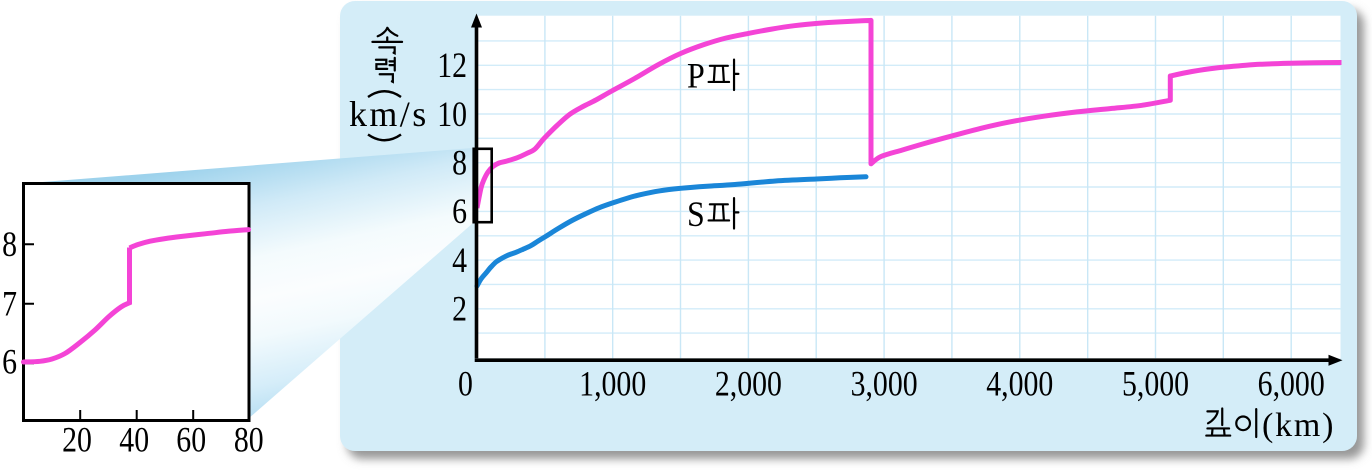 The height and width of the screenshot is (472, 1372). What do you see at coordinates (389, 114) in the screenshot?
I see `svg-text: km/s` at bounding box center [389, 114].